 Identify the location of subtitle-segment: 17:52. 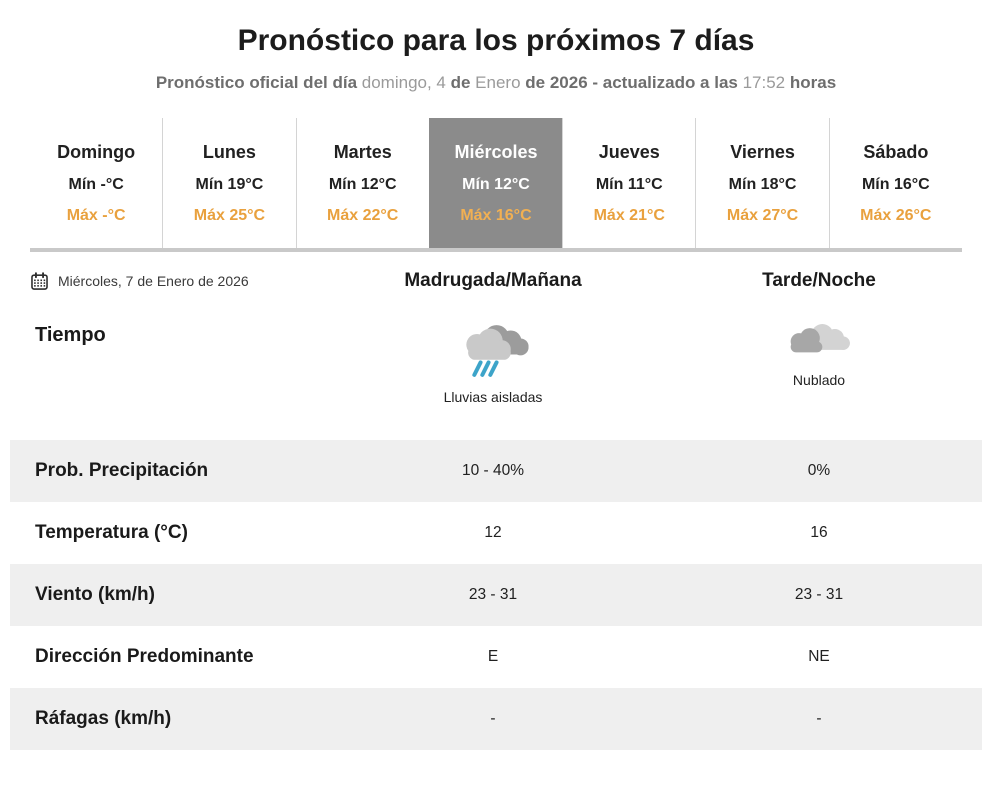
(766, 82).